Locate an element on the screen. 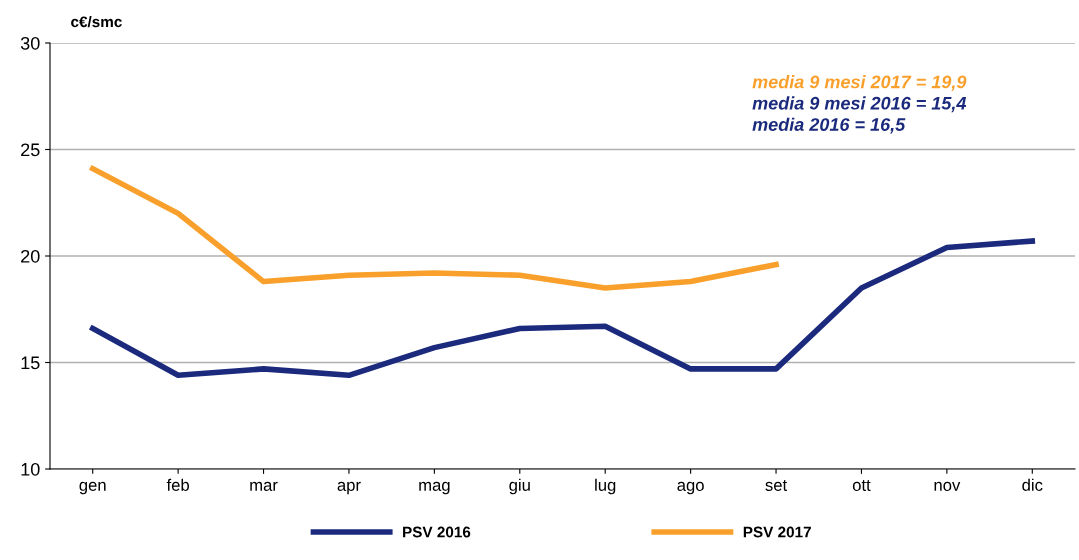 Image resolution: width=1079 pixels, height=560 pixels. x-tick-label: mar is located at coordinates (264, 486).